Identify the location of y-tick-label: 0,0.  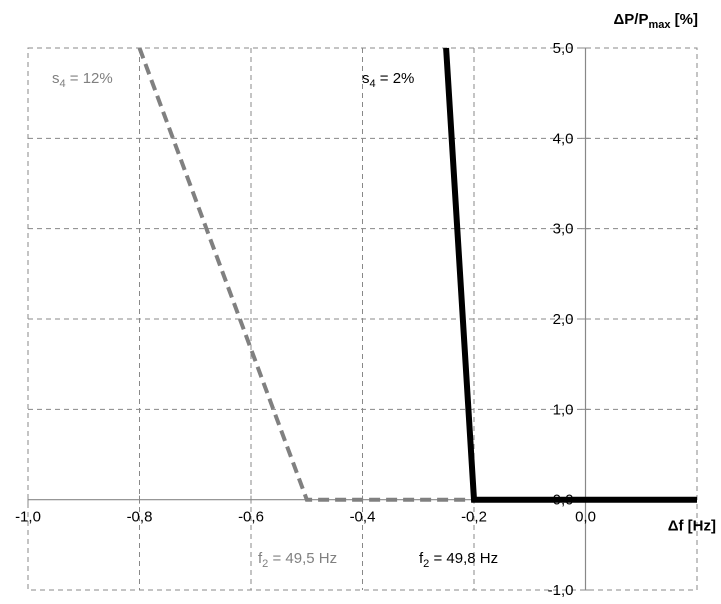
(563, 500).